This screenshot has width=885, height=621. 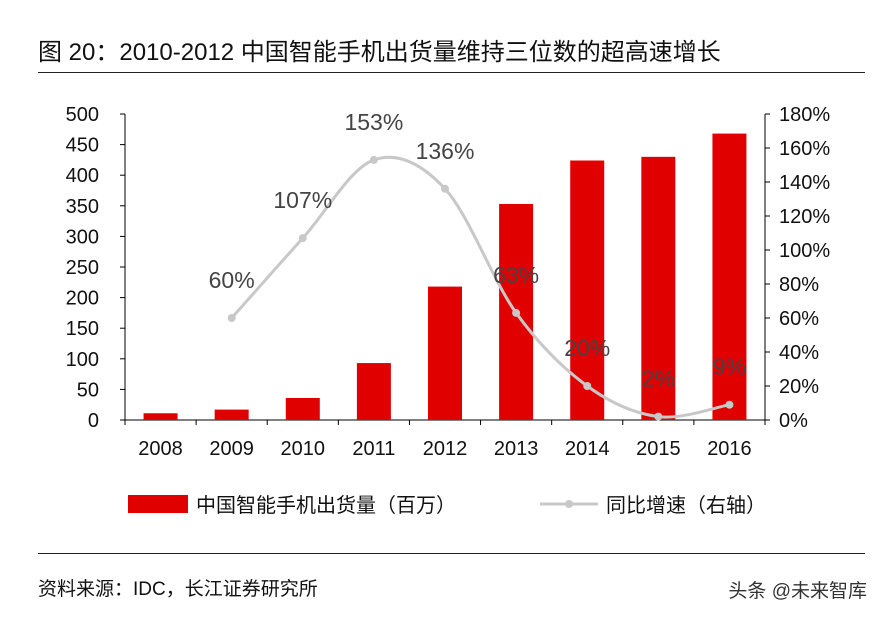 I want to click on left-tick-label: 100, so click(x=82, y=360).